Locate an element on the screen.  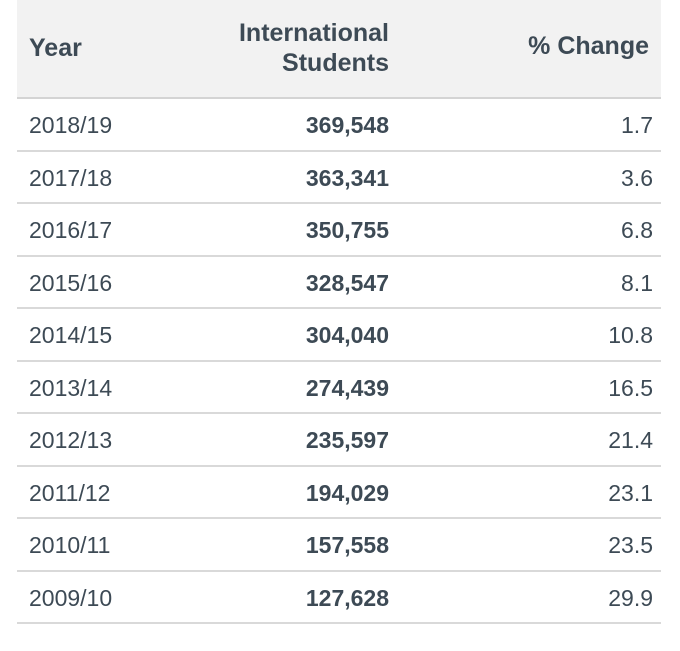
cell-international-students: 350,755 is located at coordinates (347, 230).